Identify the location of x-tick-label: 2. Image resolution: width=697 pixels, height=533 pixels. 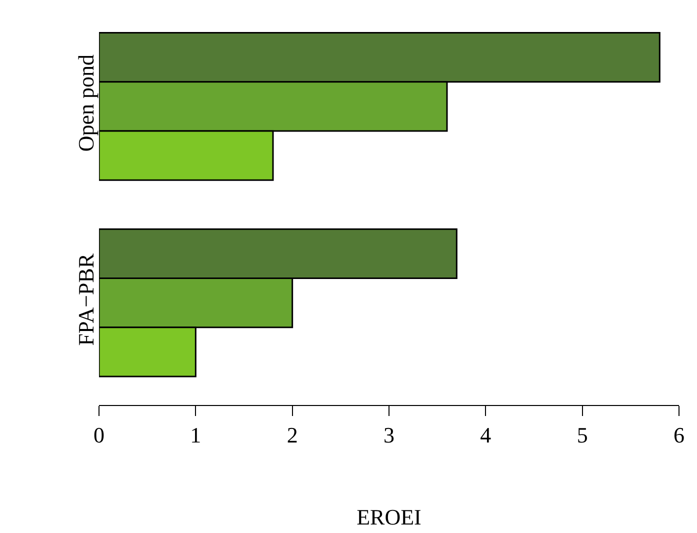
(292, 435).